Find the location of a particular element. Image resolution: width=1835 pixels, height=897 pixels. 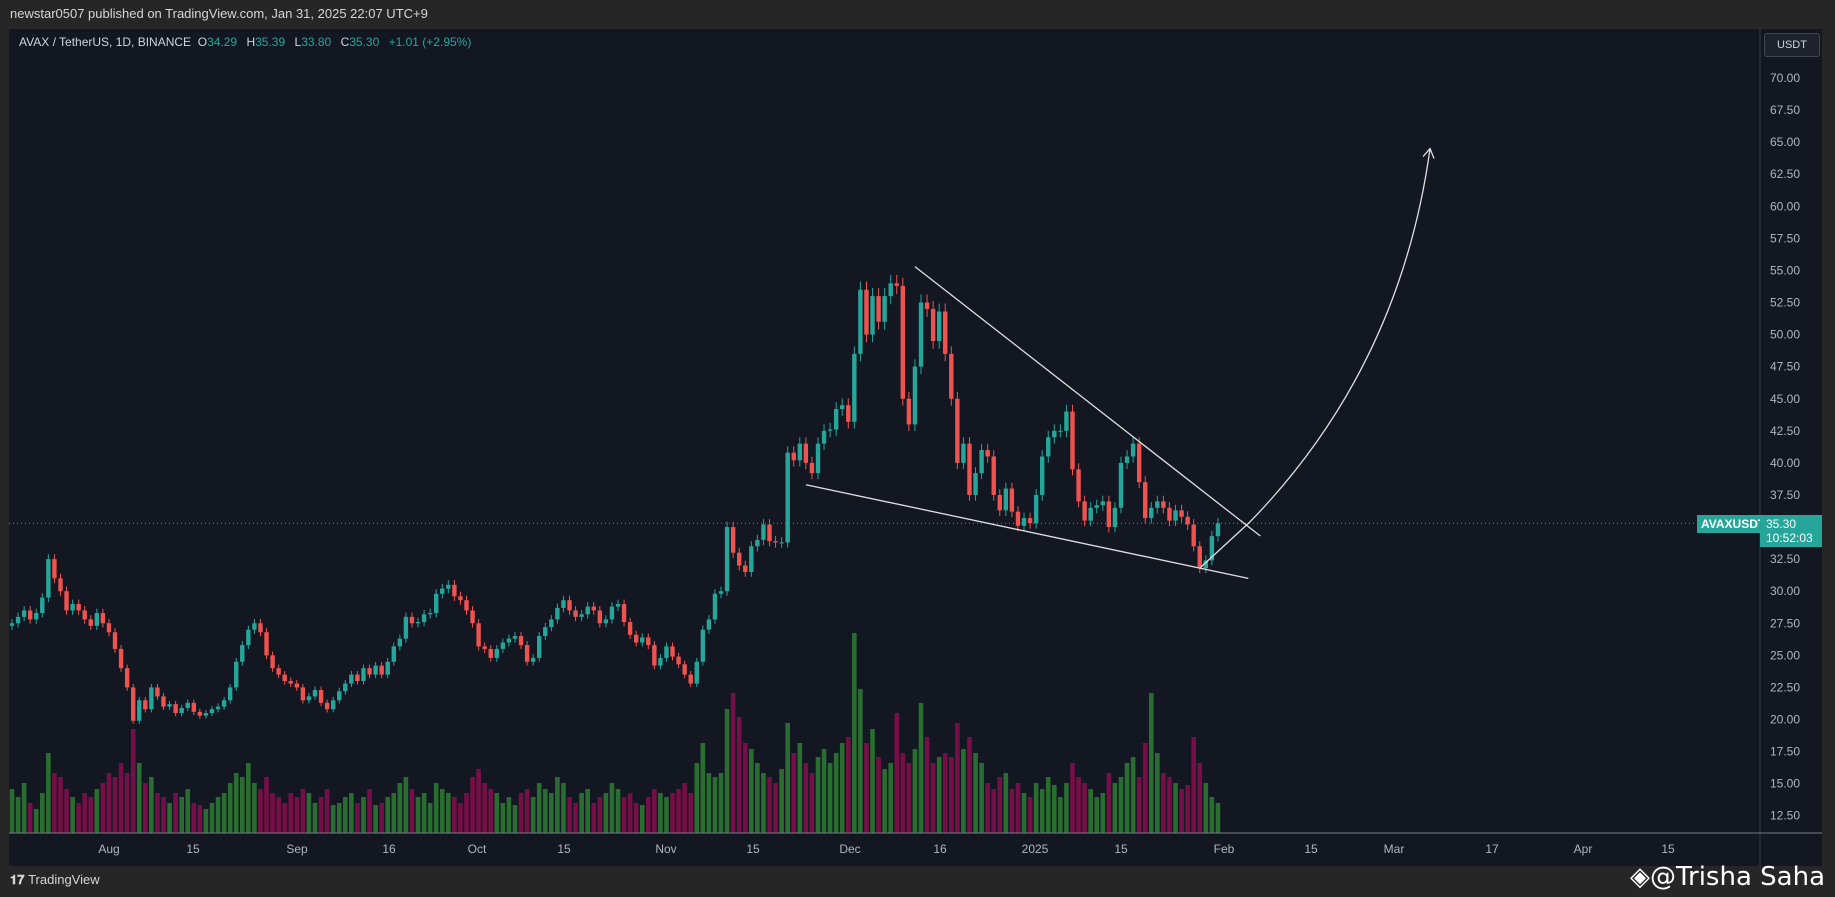

currency-button: USDT is located at coordinates (1792, 45).